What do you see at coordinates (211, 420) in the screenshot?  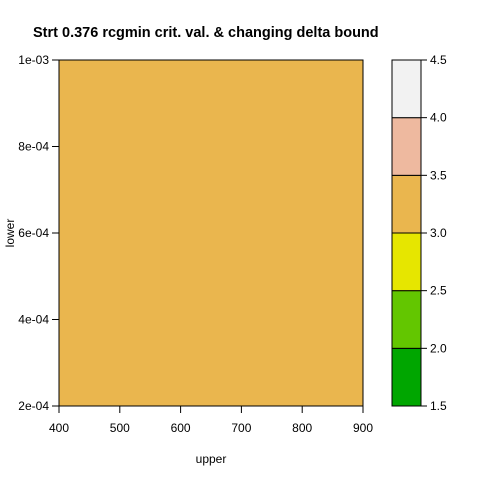 I see `x-axis: 400 500 600 700 800 900` at bounding box center [211, 420].